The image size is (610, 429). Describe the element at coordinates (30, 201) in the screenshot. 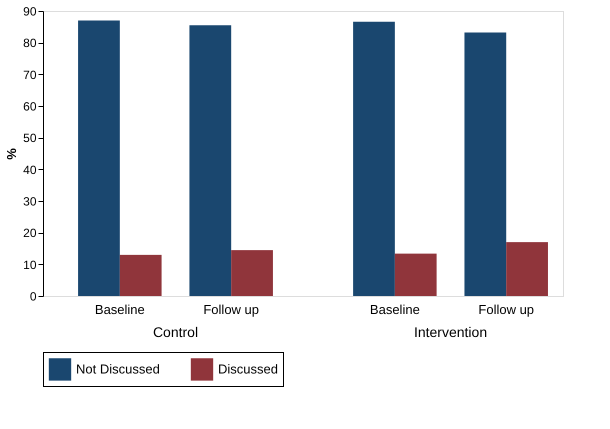

I see `y-tick-label: 30` at that location.